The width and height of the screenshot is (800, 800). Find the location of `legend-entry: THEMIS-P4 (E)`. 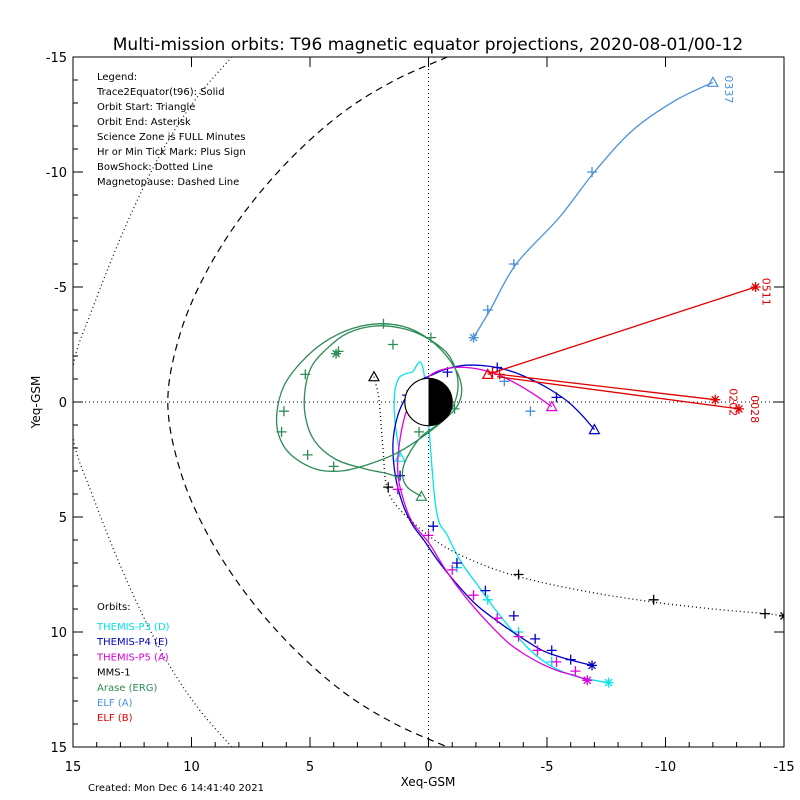

legend-entry: THEMIS-P4 (E) is located at coordinates (132, 642).